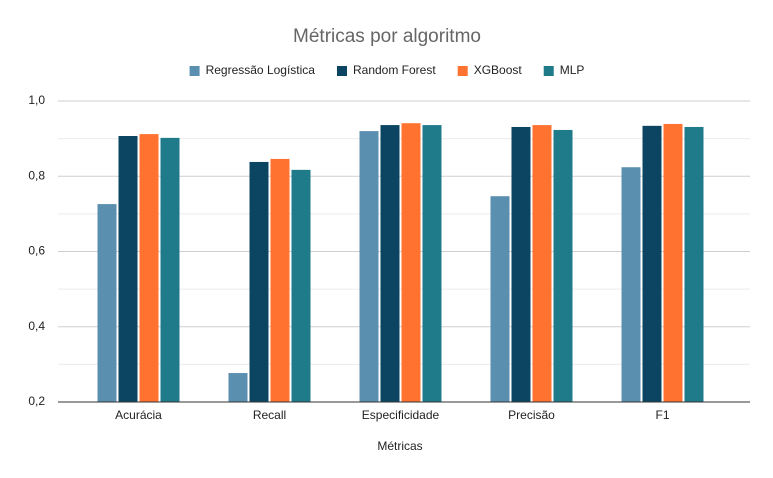  What do you see at coordinates (36, 251) in the screenshot?
I see `y-tick-label: 0,6` at bounding box center [36, 251].